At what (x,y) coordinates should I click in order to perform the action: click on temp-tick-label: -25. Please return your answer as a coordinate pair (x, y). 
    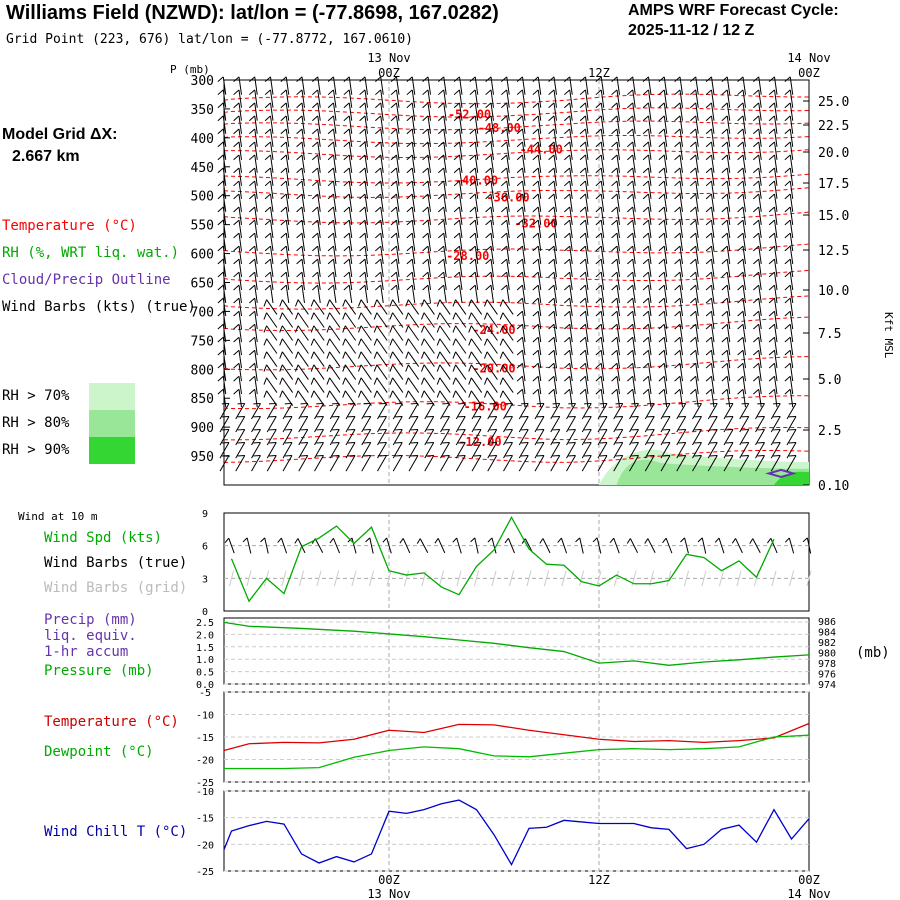
    Looking at the image, I should click on (205, 783).